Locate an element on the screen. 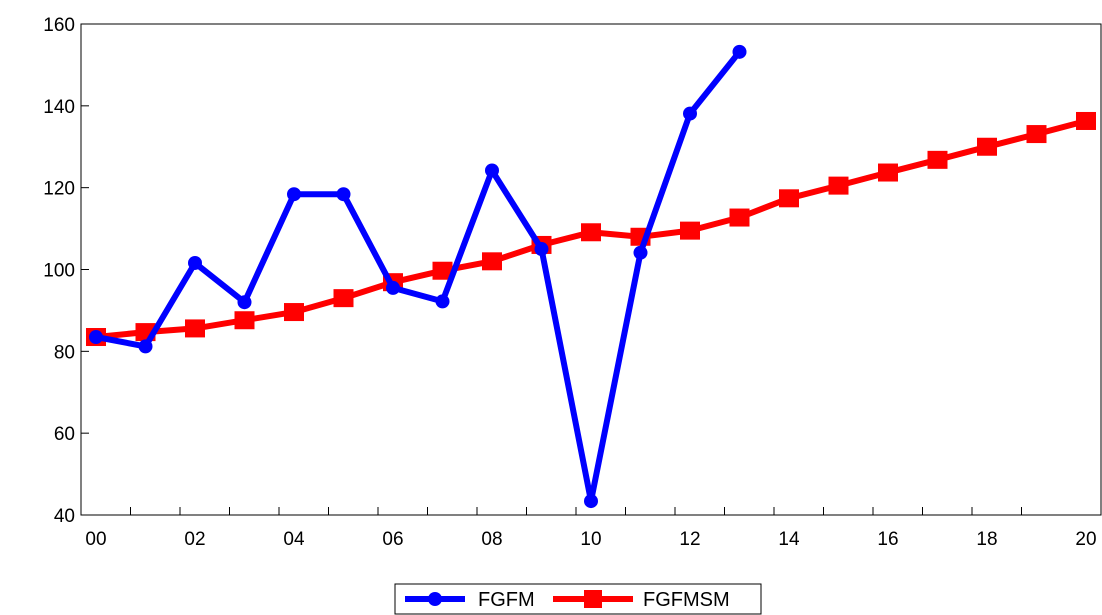 This screenshot has width=1102, height=615. x-axis: 00 02 04 06 08 10 12 14 16 18 20 is located at coordinates (588, 528).